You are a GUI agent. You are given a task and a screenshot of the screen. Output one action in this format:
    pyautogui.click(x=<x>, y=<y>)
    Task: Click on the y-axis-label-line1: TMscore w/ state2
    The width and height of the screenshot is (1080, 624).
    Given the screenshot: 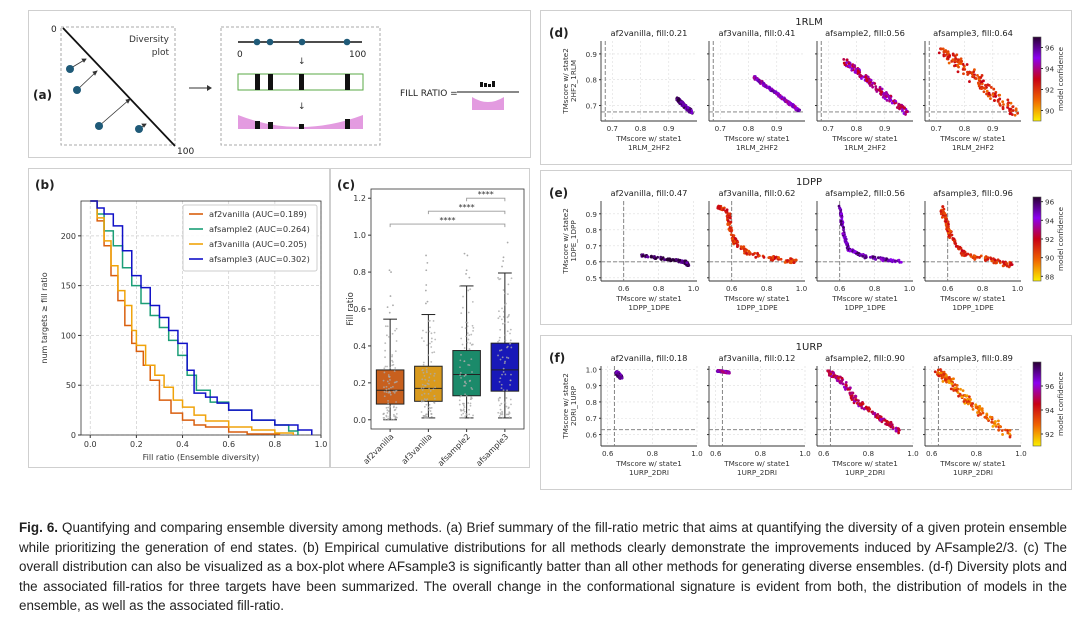 What is the action you would take?
    pyautogui.click(x=565, y=241)
    